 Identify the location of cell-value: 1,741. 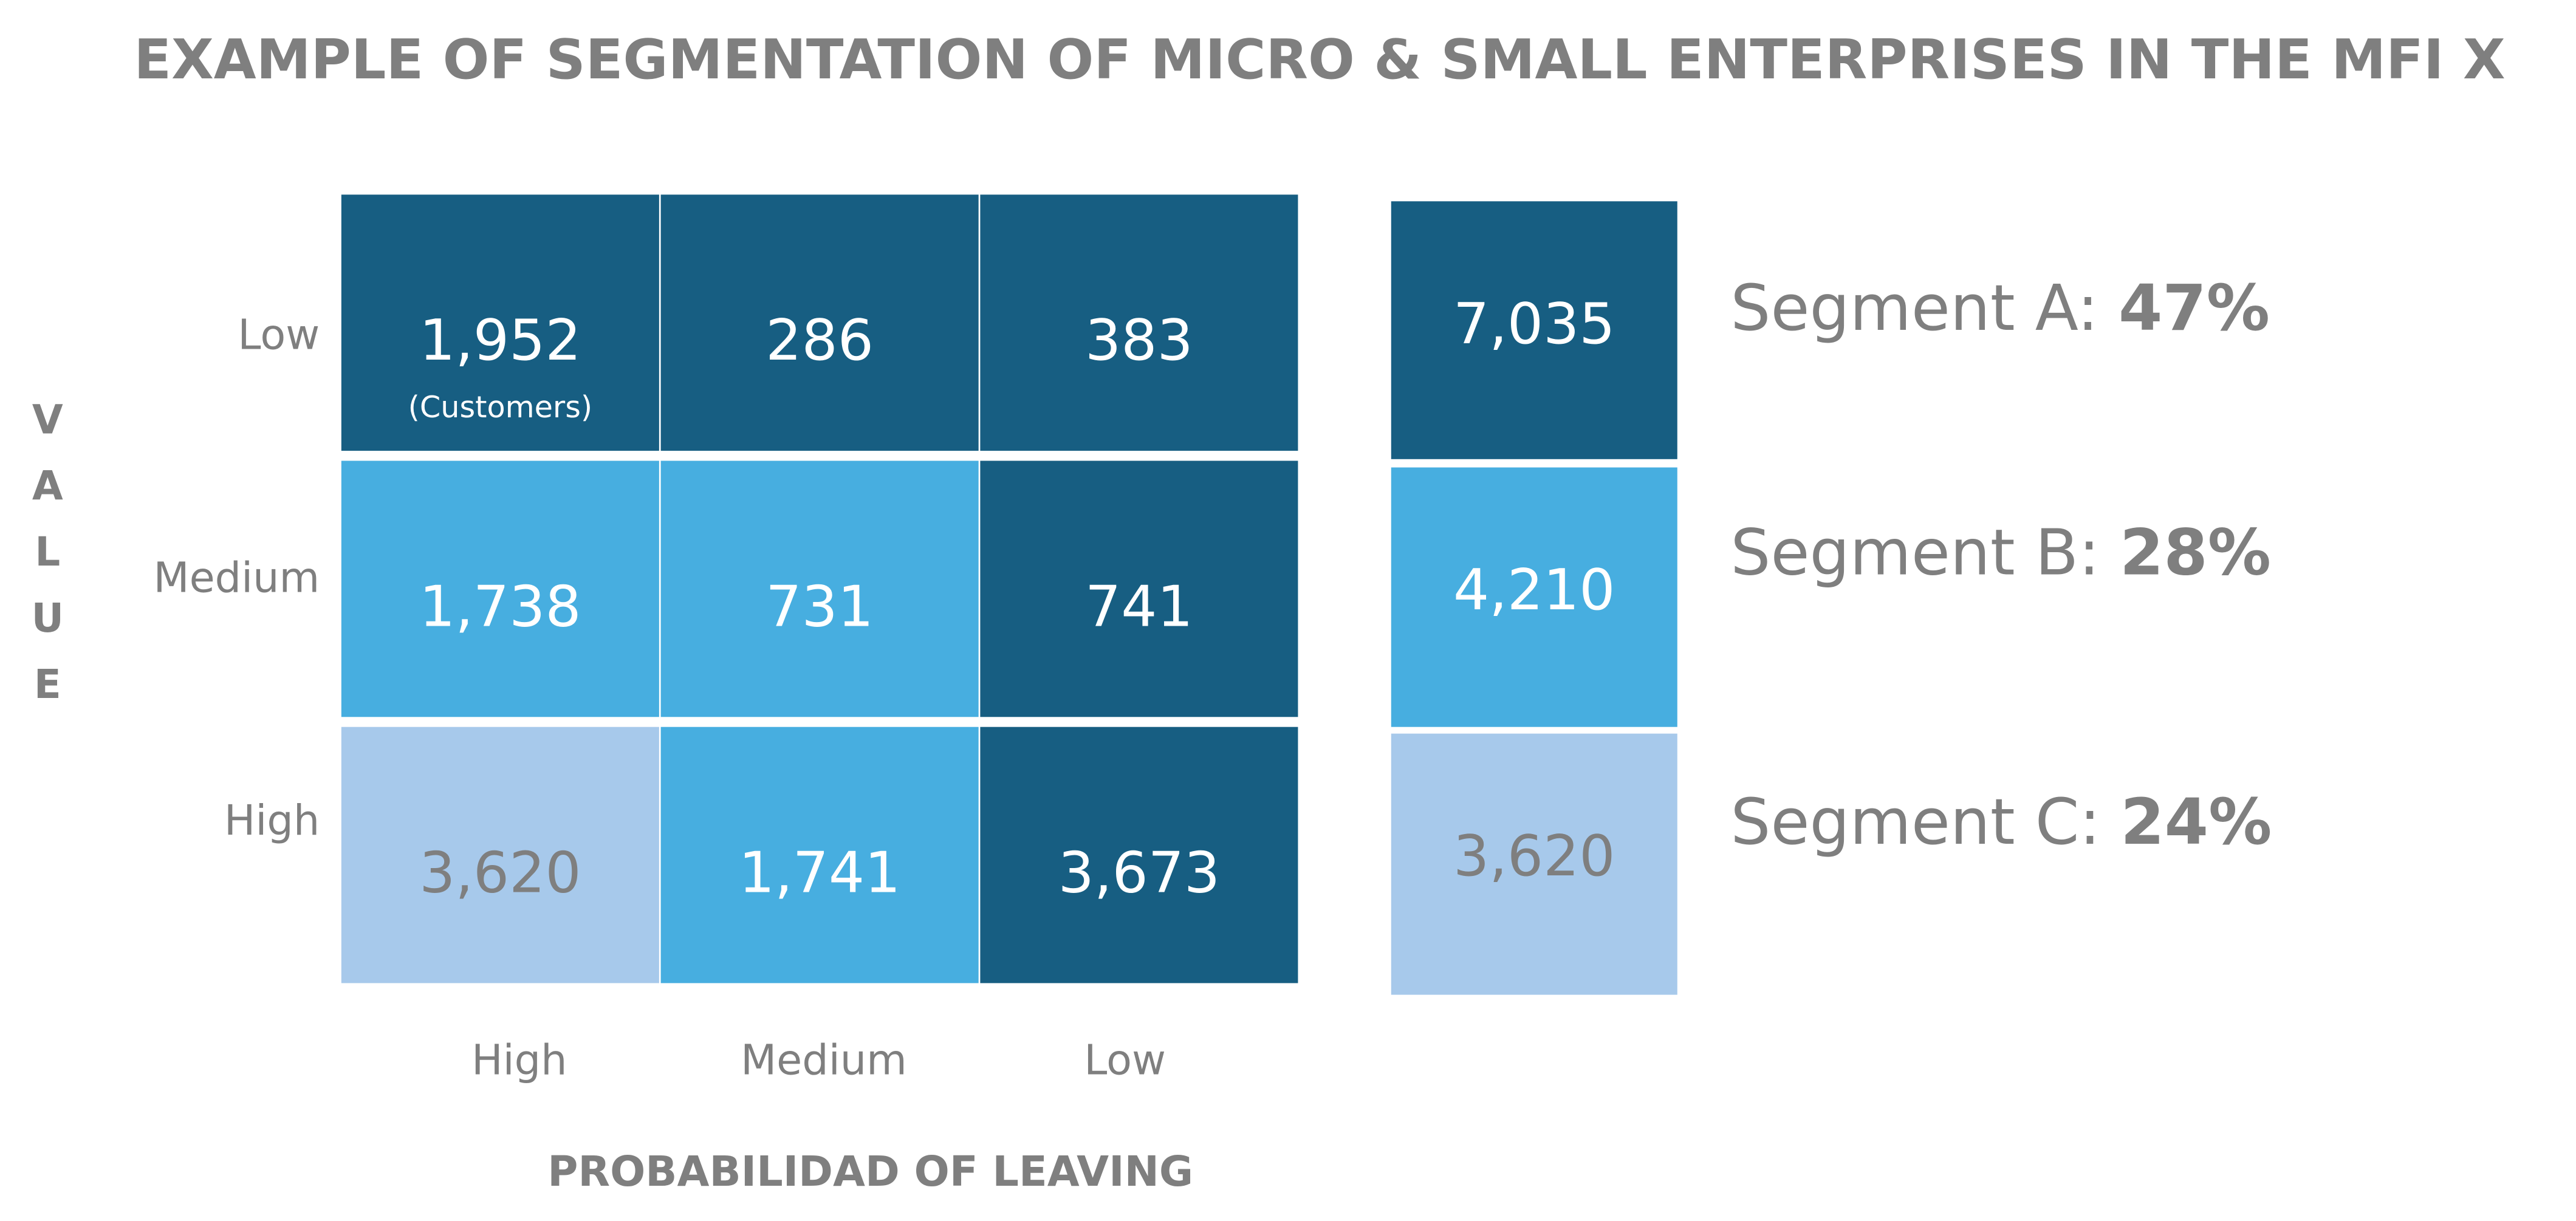
(820, 873).